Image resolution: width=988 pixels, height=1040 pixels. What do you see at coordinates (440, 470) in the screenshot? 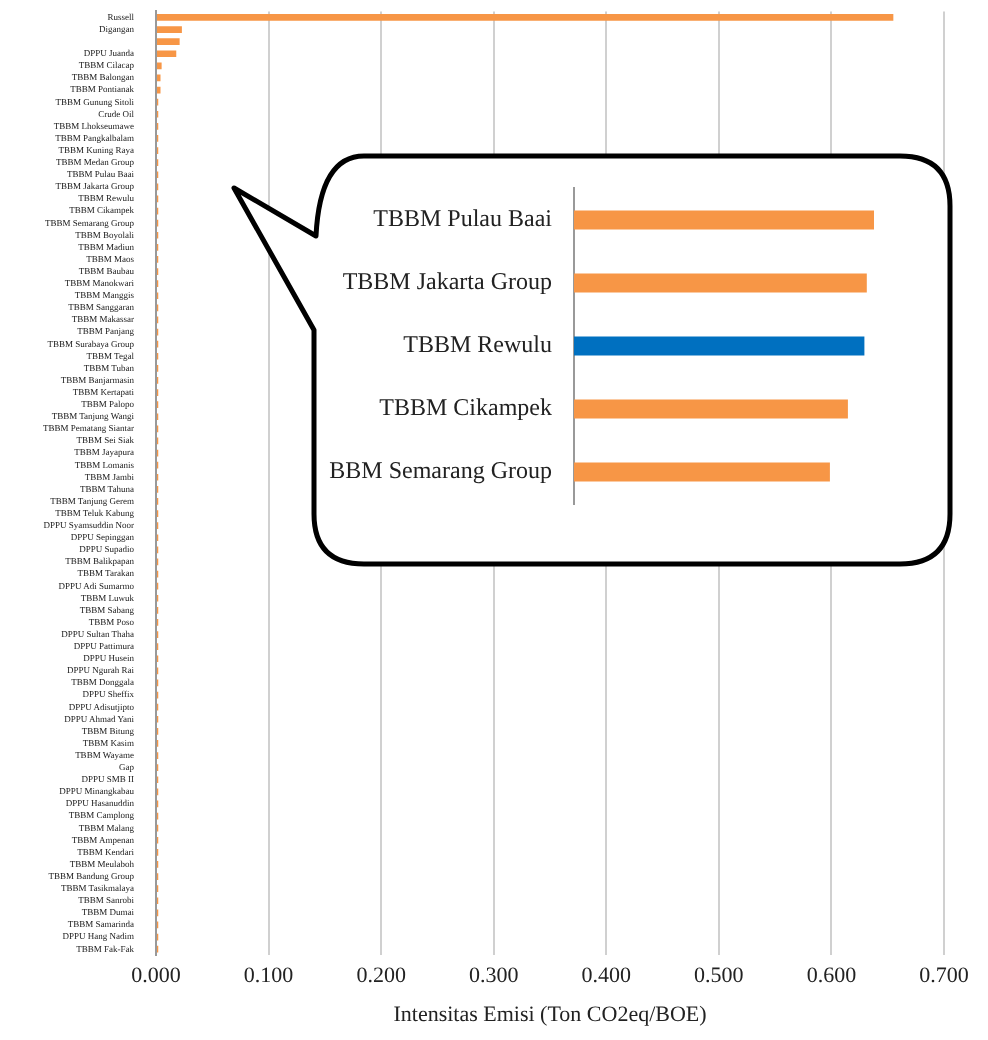
I see `y-tick-label: BBM Semarang Group` at bounding box center [440, 470].